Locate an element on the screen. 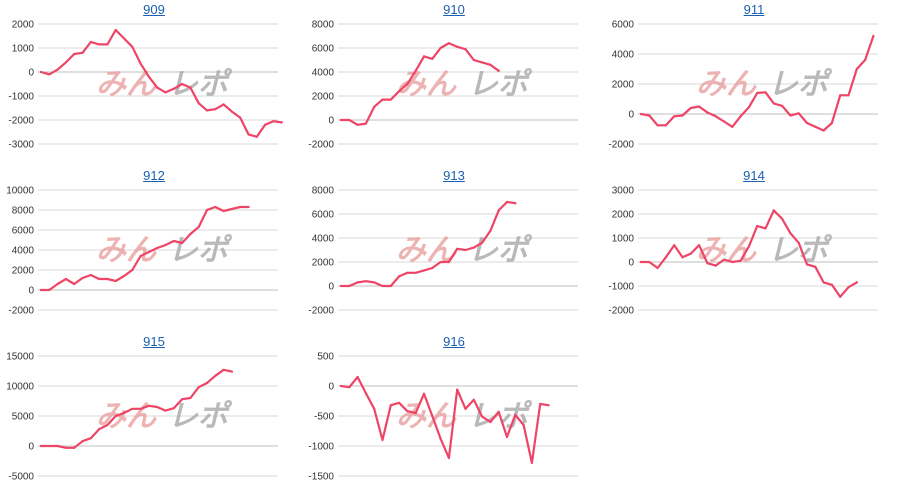 This screenshot has width=900, height=498. chart-panel-909: 909 2000 1000 0 -1000 -2000 -3000 みん レポ is located at coordinates (145, 80).